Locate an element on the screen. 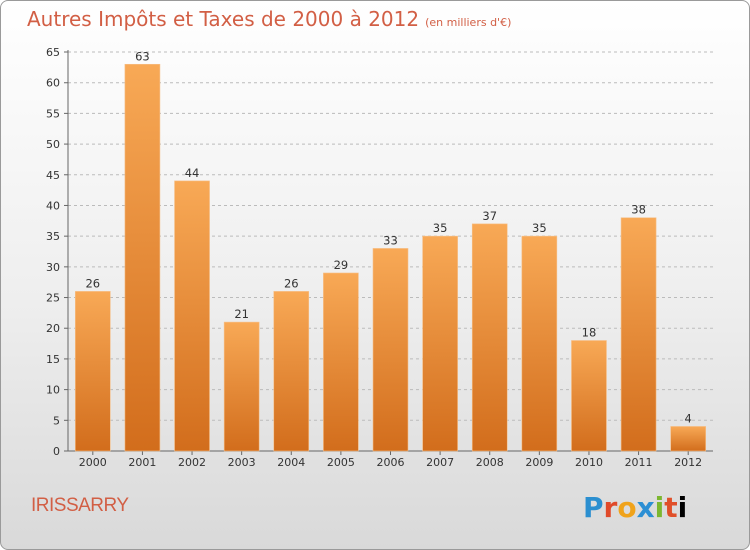 The height and width of the screenshot is (550, 750). y-tick-label: 10 is located at coordinates (53, 390).